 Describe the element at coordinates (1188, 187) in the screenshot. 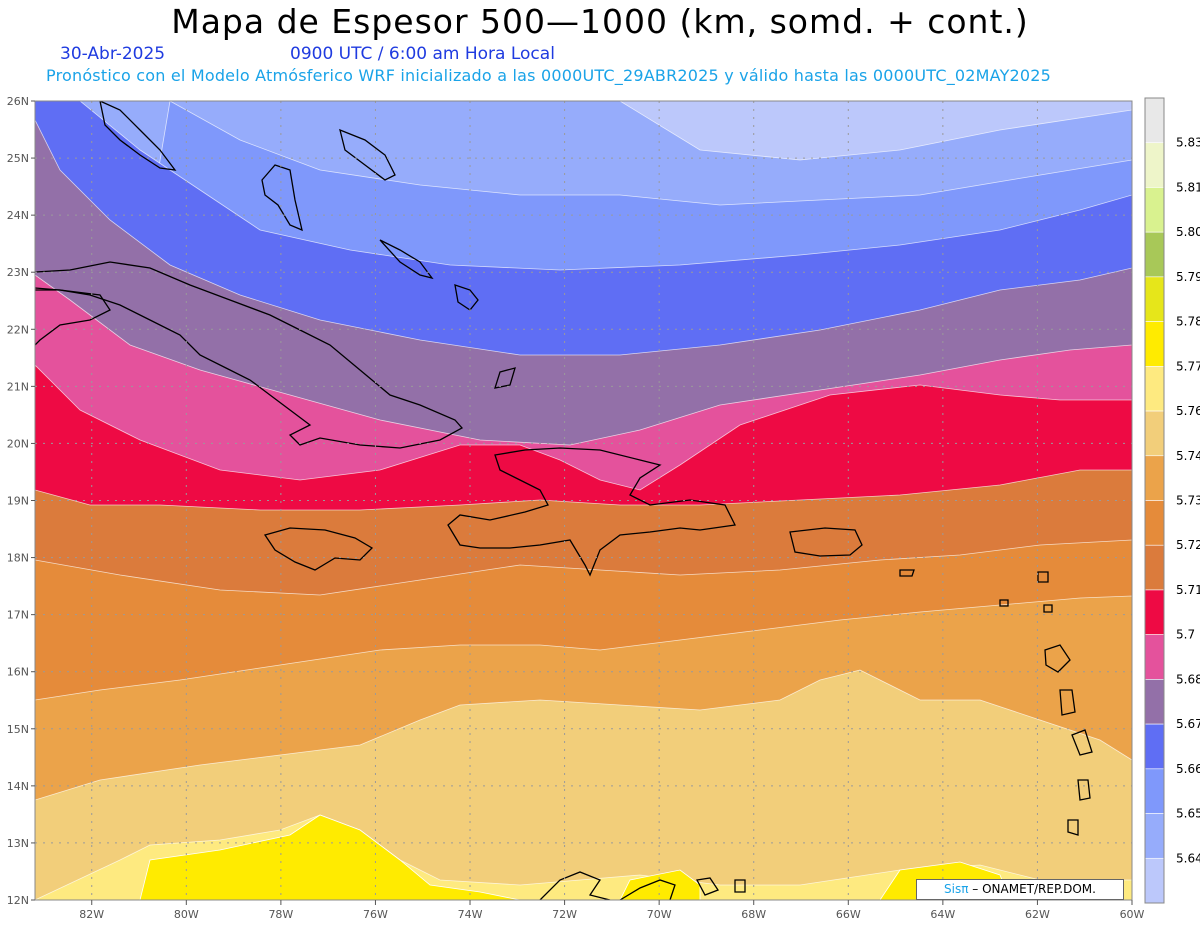

I see `colorbar-label: 5.819` at that location.